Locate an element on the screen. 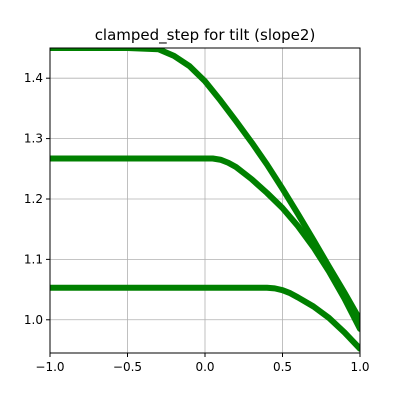 The width and height of the screenshot is (400, 400). y-tick-label: 1.1 is located at coordinates (33, 259).